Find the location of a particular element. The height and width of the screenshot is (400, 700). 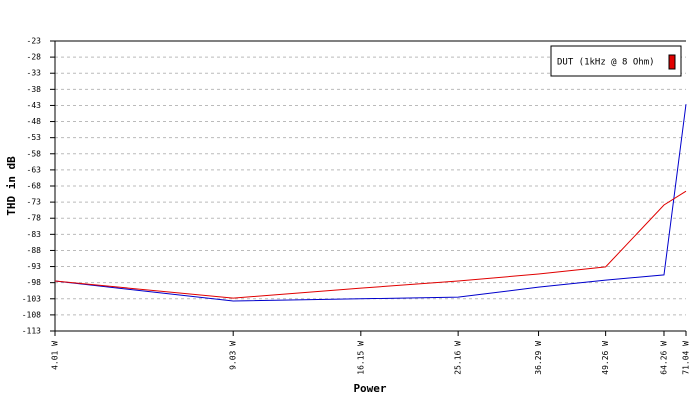

y-tick-label: -68 is located at coordinates (34, 186).